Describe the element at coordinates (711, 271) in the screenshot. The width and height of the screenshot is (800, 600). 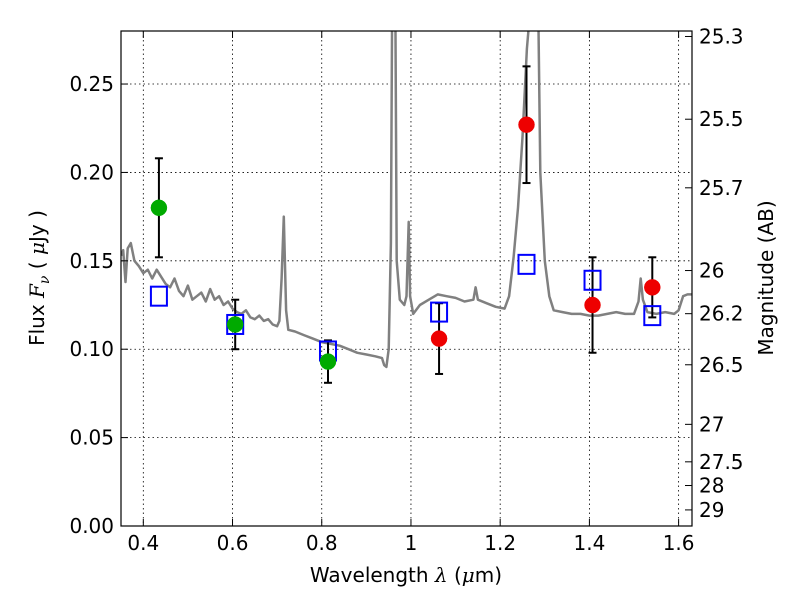
I see `right-tick-label: 26` at that location.